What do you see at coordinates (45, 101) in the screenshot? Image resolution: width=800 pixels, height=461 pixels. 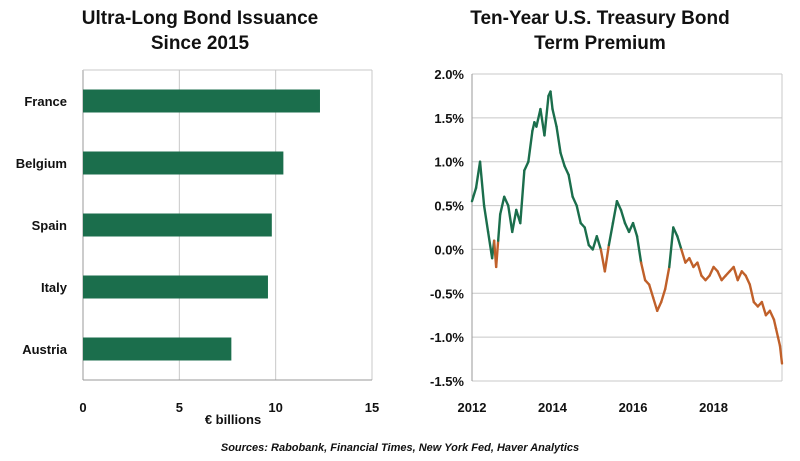 I see `category-label-france: France` at bounding box center [45, 101].